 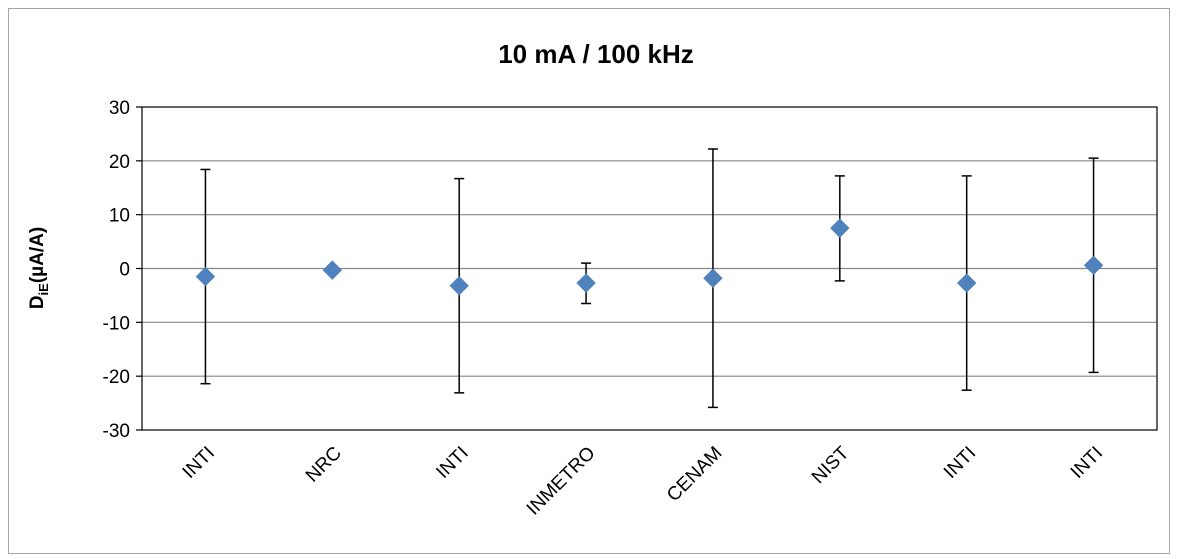 I want to click on y-tick-label: 20, so click(x=119, y=162).